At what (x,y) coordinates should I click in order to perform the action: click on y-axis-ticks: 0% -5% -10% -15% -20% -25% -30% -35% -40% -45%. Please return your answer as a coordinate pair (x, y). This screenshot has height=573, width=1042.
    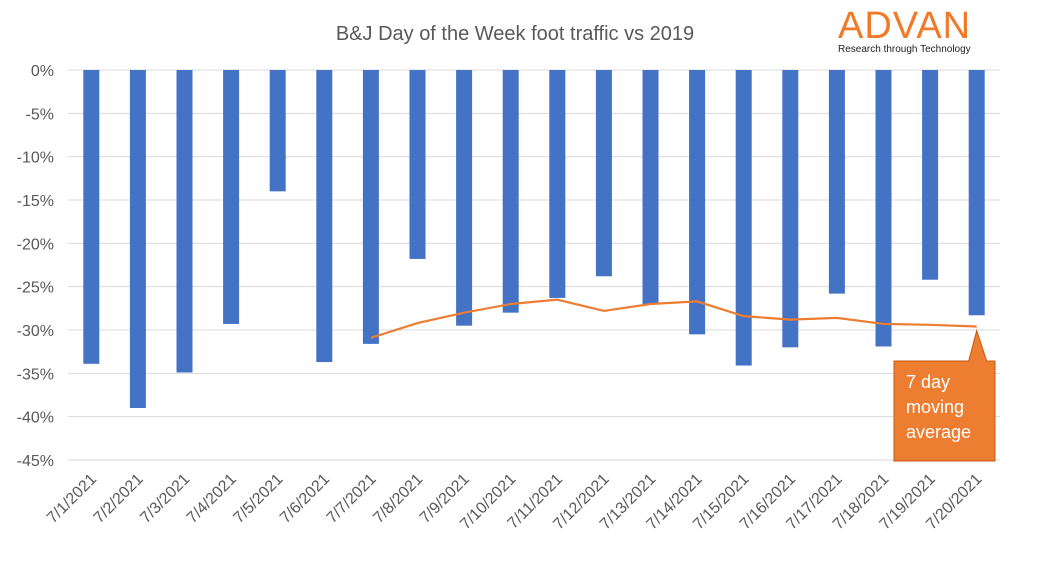
    Looking at the image, I should click on (35, 266).